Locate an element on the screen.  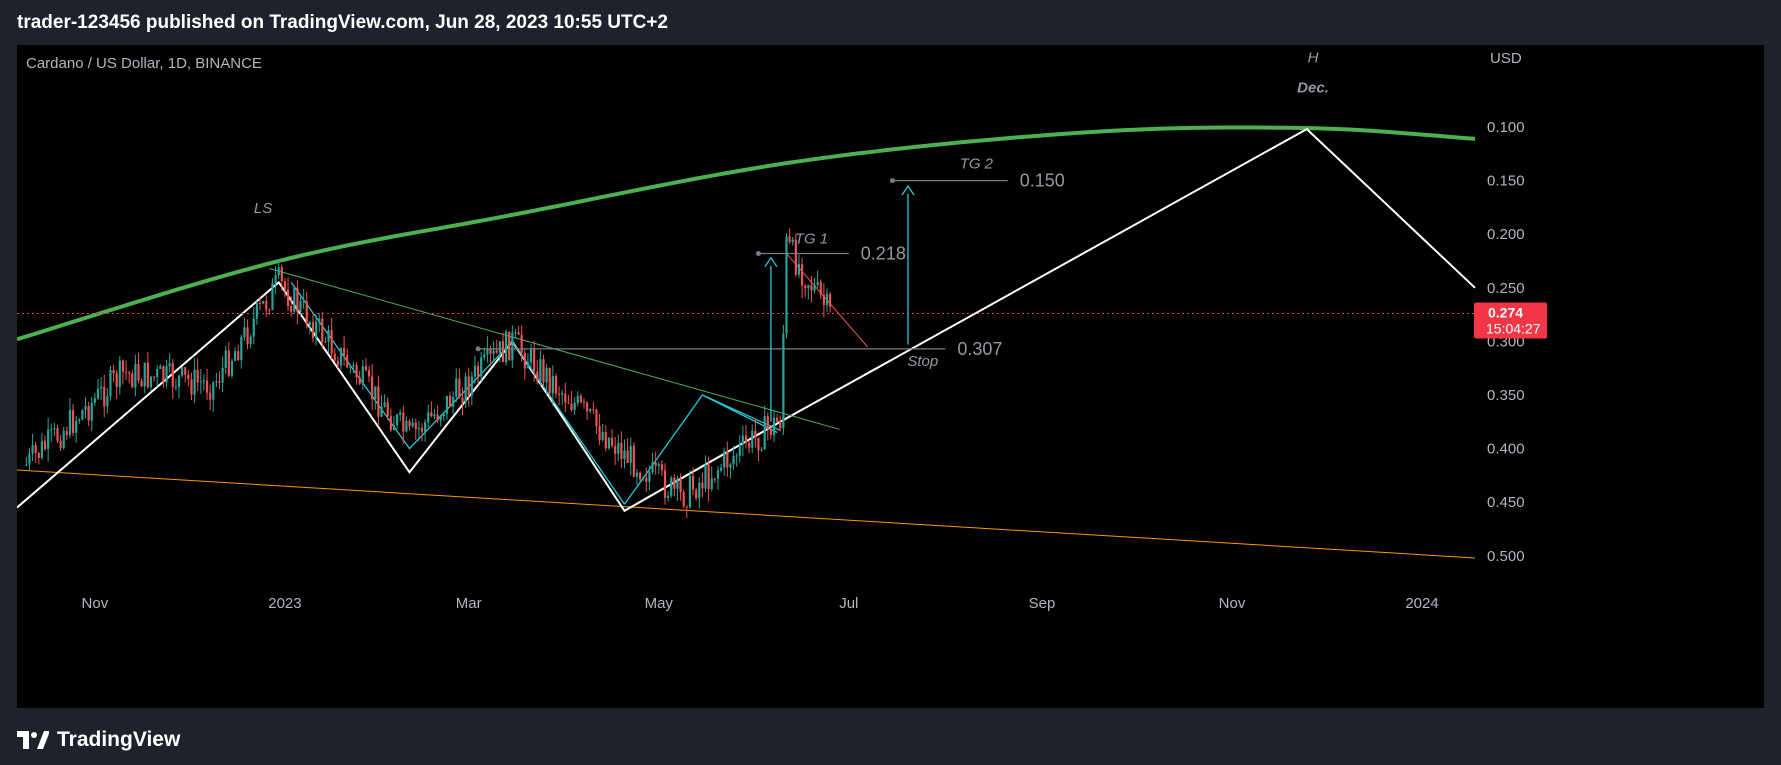
wave-channel-line is located at coordinates (700, 449).